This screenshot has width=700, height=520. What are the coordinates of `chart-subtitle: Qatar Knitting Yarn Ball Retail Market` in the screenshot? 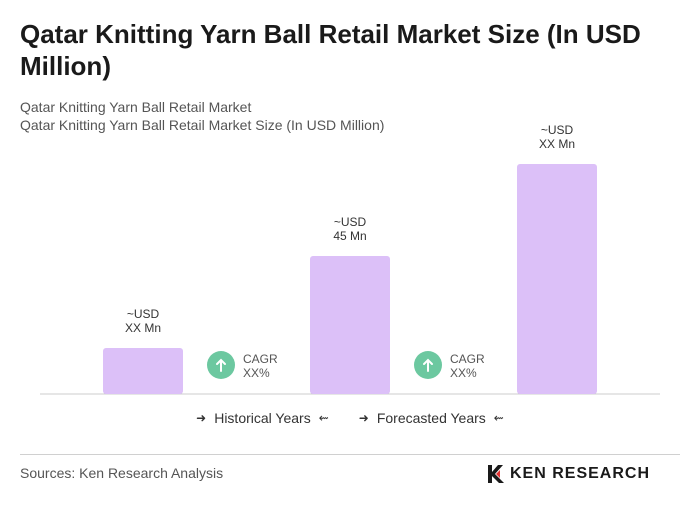 It's located at (136, 107).